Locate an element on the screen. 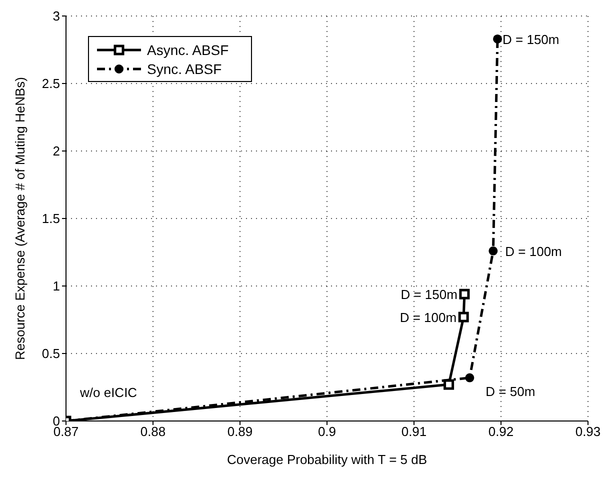 This screenshot has width=606, height=478. annotation: w/o eICIC is located at coordinates (108, 392).